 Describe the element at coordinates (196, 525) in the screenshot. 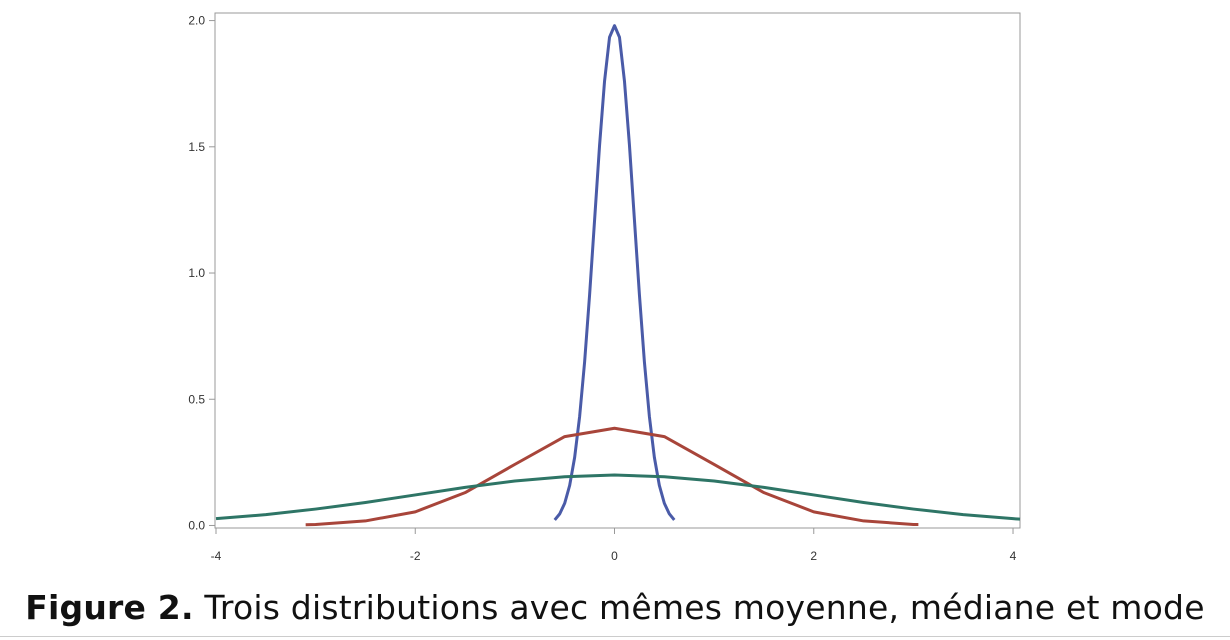

I see `y-tick-label: 0.0` at that location.